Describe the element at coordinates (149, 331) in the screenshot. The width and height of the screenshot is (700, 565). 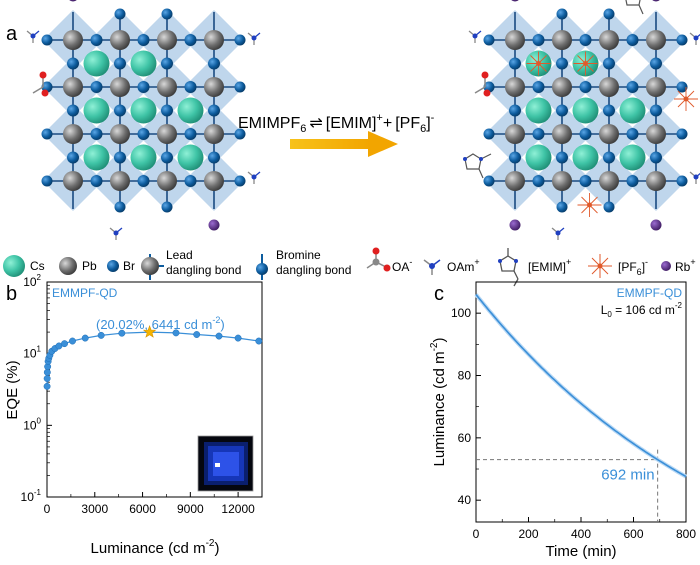
I see `max-eqe-star-marker` at that location.